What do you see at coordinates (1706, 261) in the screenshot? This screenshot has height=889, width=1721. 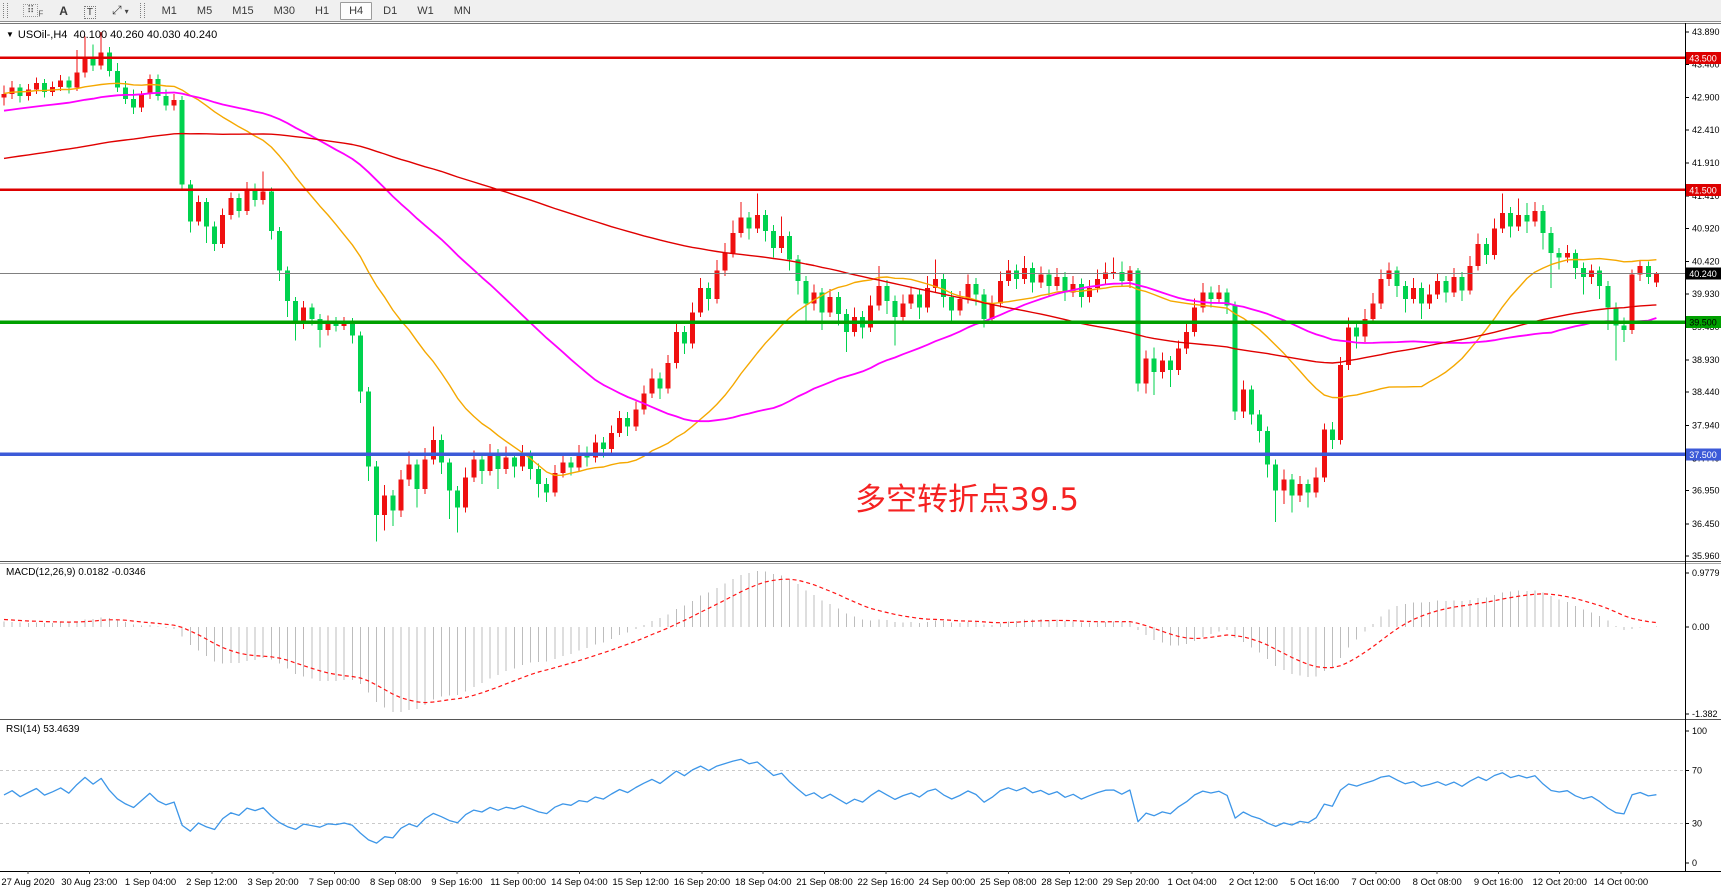 I see `price-axis-label: 40.420` at bounding box center [1706, 261].